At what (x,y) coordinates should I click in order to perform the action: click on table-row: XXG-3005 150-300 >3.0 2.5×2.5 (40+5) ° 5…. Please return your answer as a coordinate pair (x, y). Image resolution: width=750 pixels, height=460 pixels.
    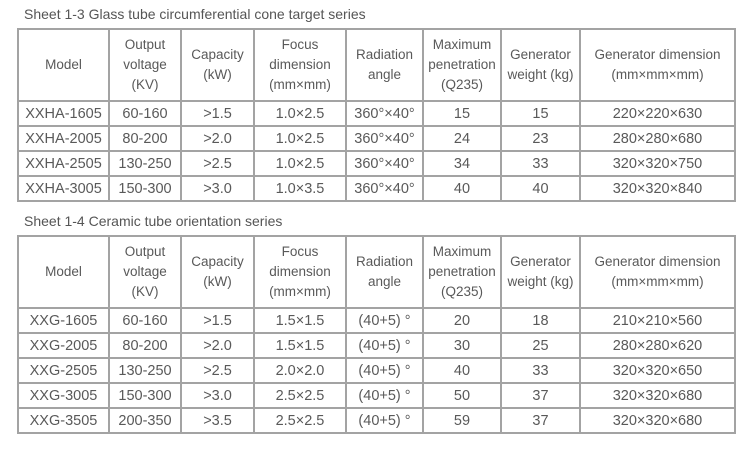
    Looking at the image, I should click on (376, 395).